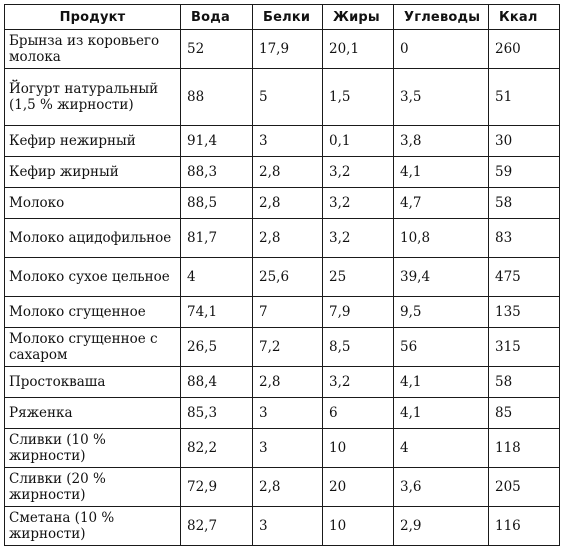 Image resolution: width=563 pixels, height=546 pixels. Describe the element at coordinates (287, 347) in the screenshot. I see `protein-value: 7,2` at that location.